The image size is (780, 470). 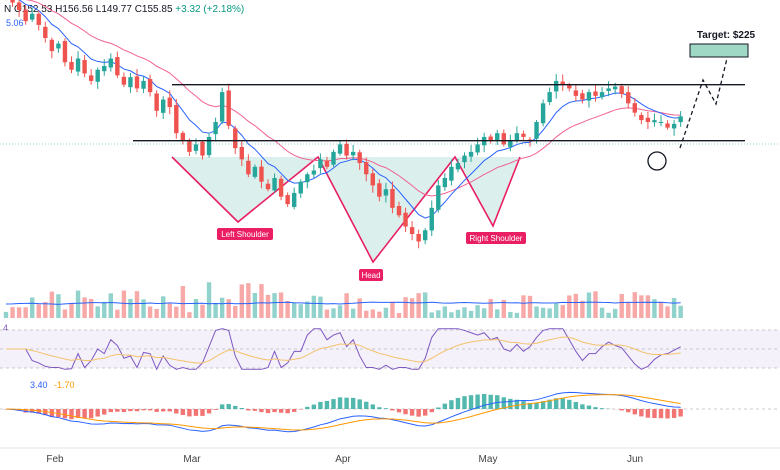 What do you see at coordinates (726, 35) in the screenshot?
I see `target-label: Target: $225` at bounding box center [726, 35].